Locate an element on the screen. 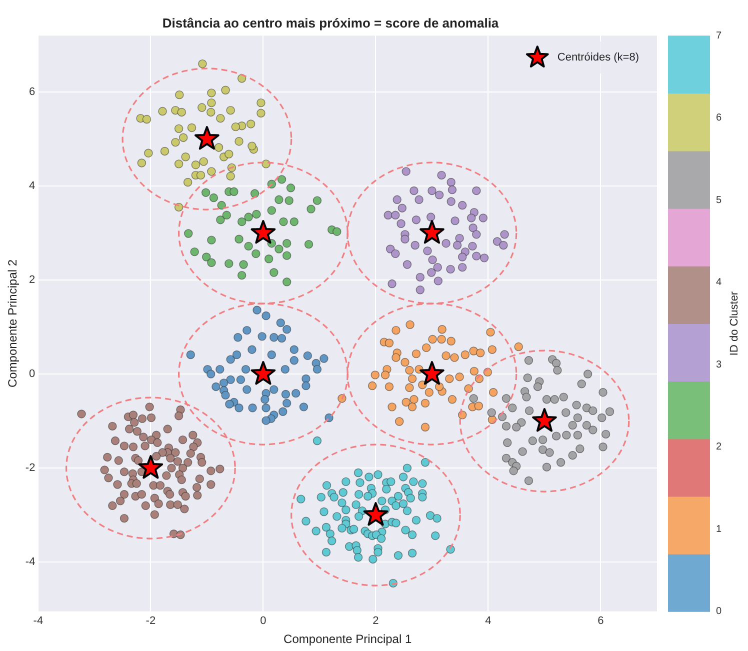  color-bar-label: 1 is located at coordinates (719, 529).